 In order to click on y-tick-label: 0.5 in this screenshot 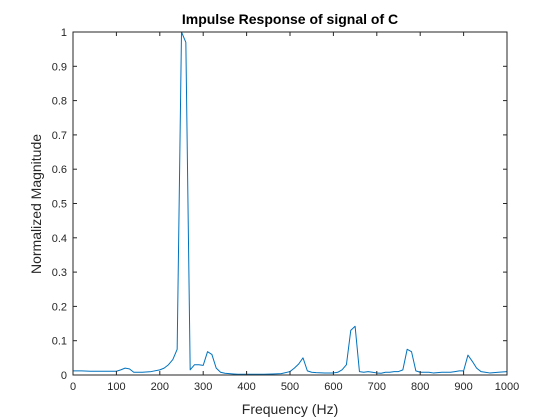, I will do `click(59, 205)`.